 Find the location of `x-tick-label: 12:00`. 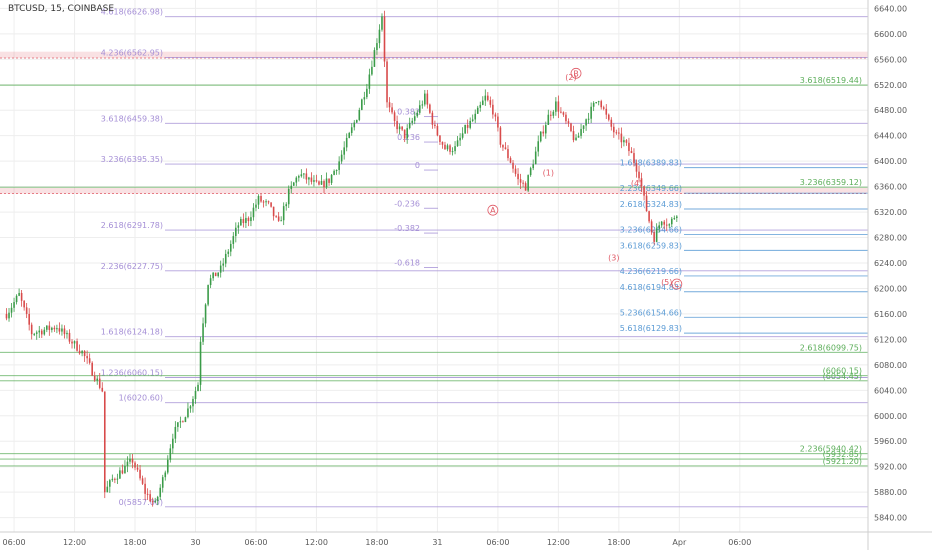

x-tick-label: 12:00 is located at coordinates (558, 542).